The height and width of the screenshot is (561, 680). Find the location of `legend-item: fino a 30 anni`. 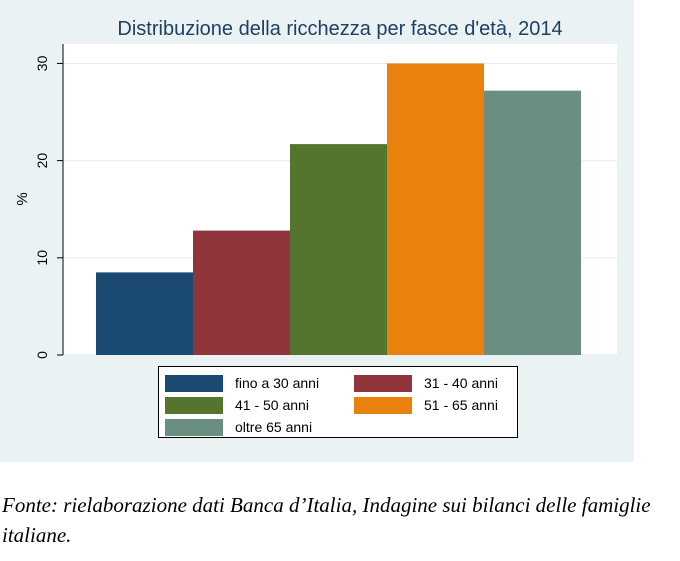

legend-item: fino a 30 anni is located at coordinates (242, 383).